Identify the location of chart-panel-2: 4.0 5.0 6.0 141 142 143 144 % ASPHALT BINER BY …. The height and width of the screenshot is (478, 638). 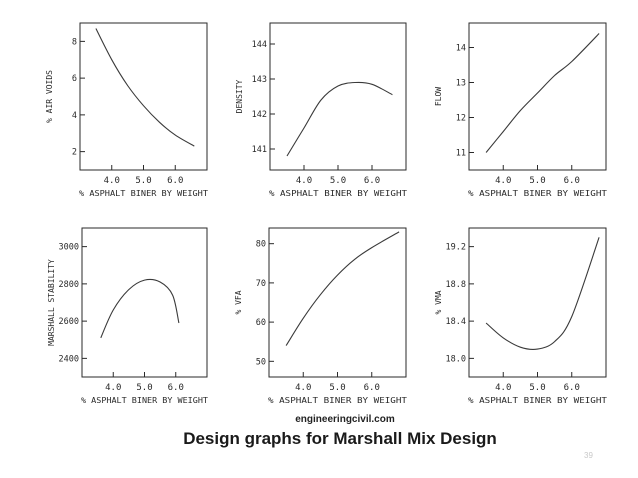
(321, 110).